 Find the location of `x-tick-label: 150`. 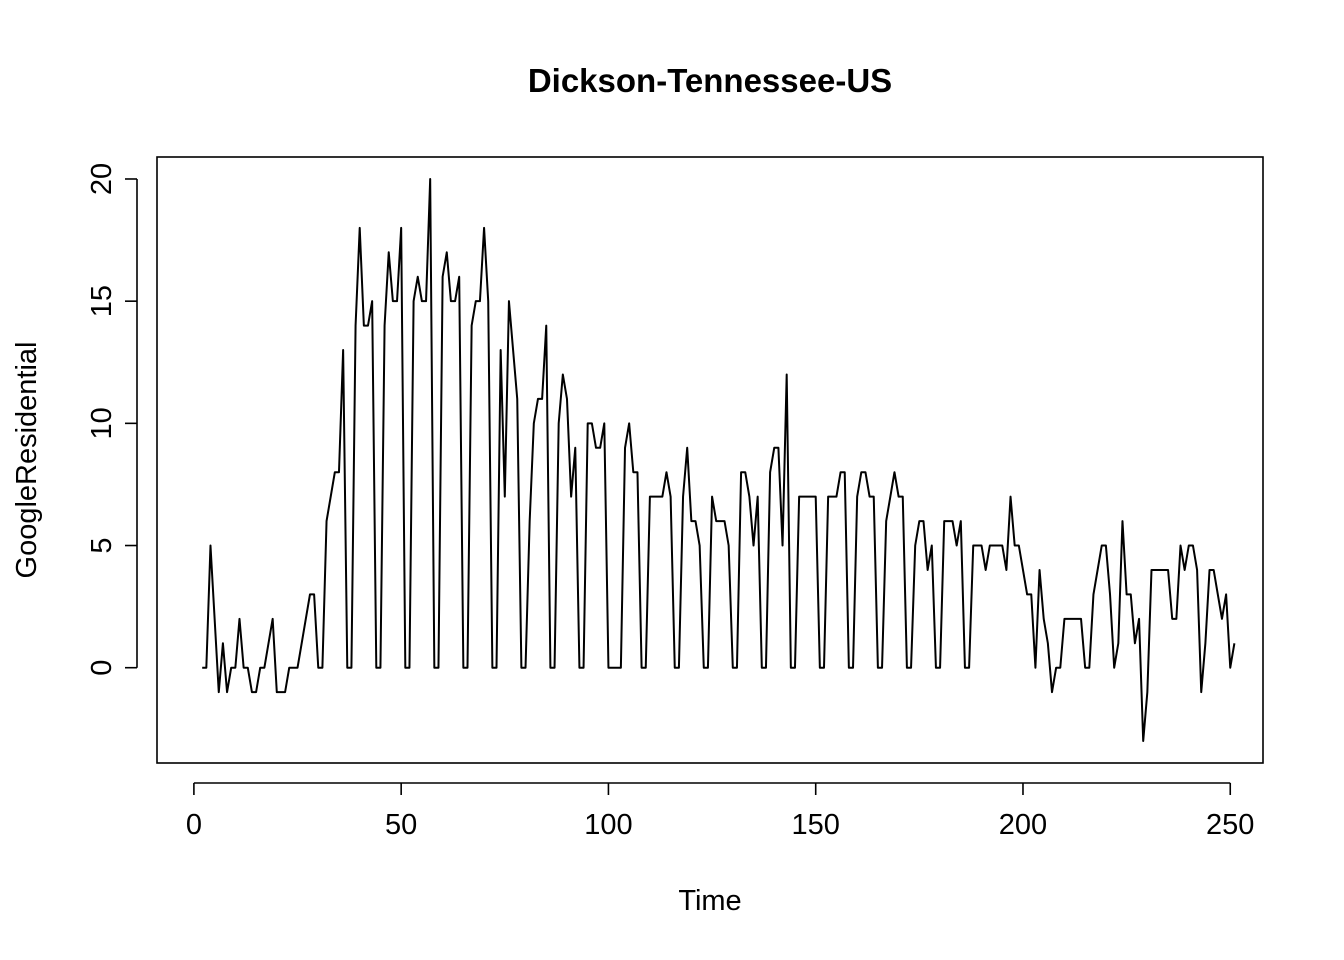

x-tick-label: 150 is located at coordinates (816, 825).